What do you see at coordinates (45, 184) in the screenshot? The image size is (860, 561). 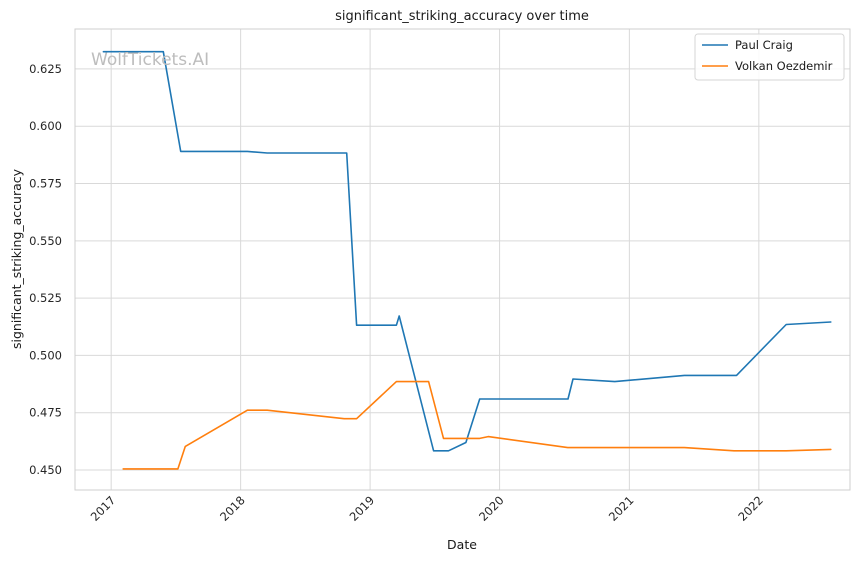 I see `y-tick-label: 0.575` at bounding box center [45, 184].